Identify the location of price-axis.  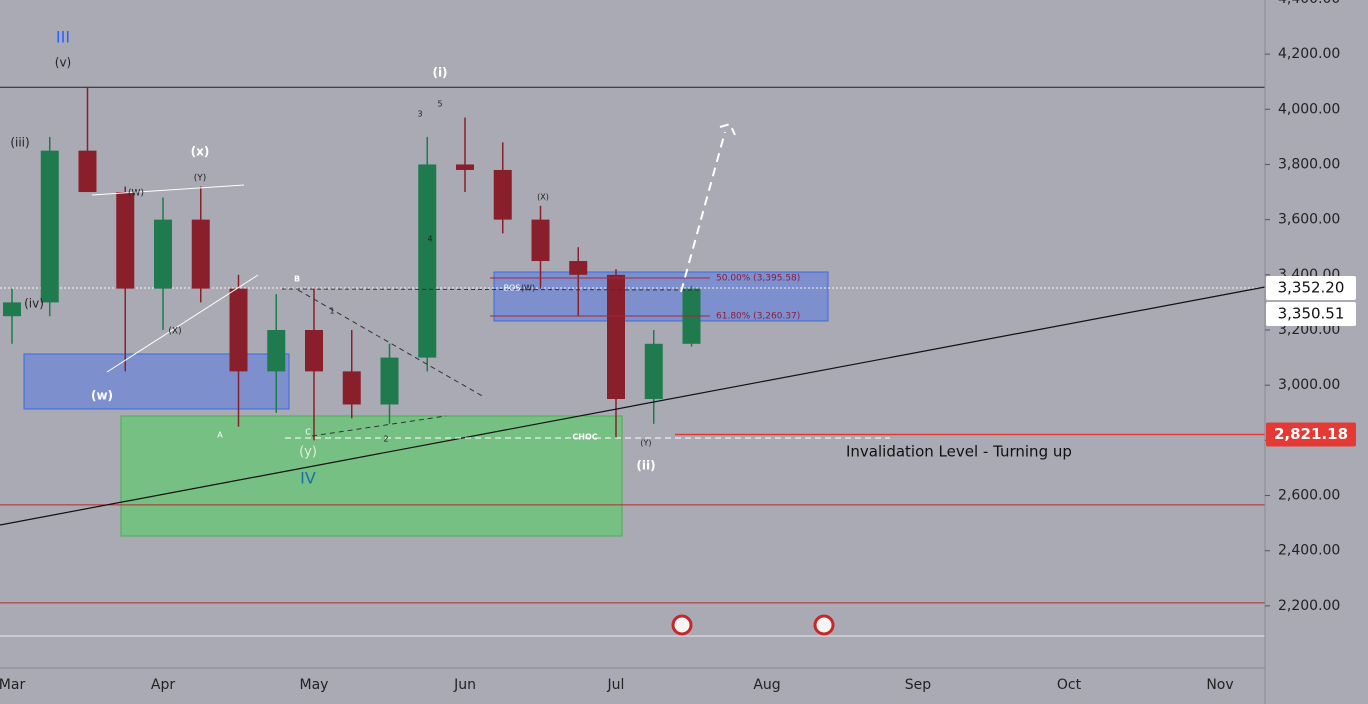
(1316, 352).